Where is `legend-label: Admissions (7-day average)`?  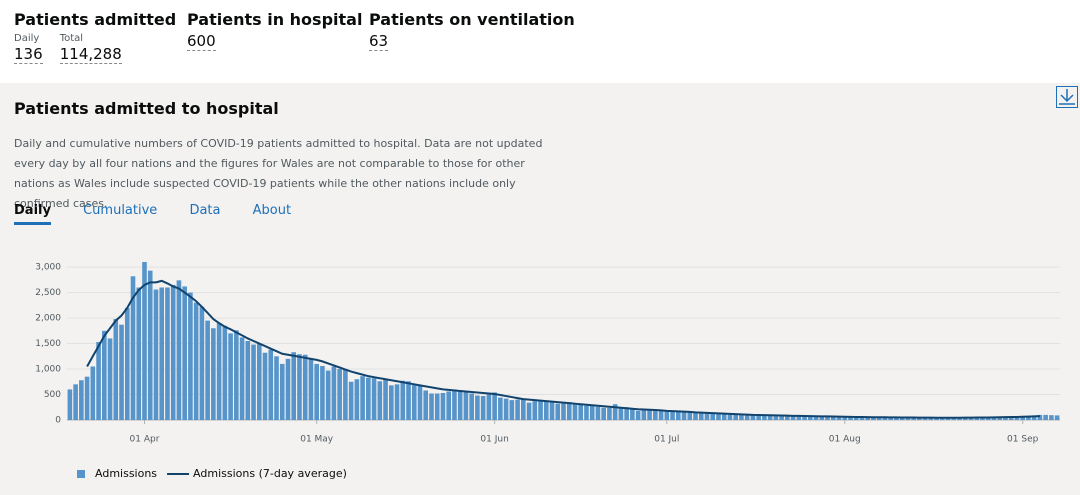 legend-label: Admissions (7-day average) is located at coordinates (270, 473).